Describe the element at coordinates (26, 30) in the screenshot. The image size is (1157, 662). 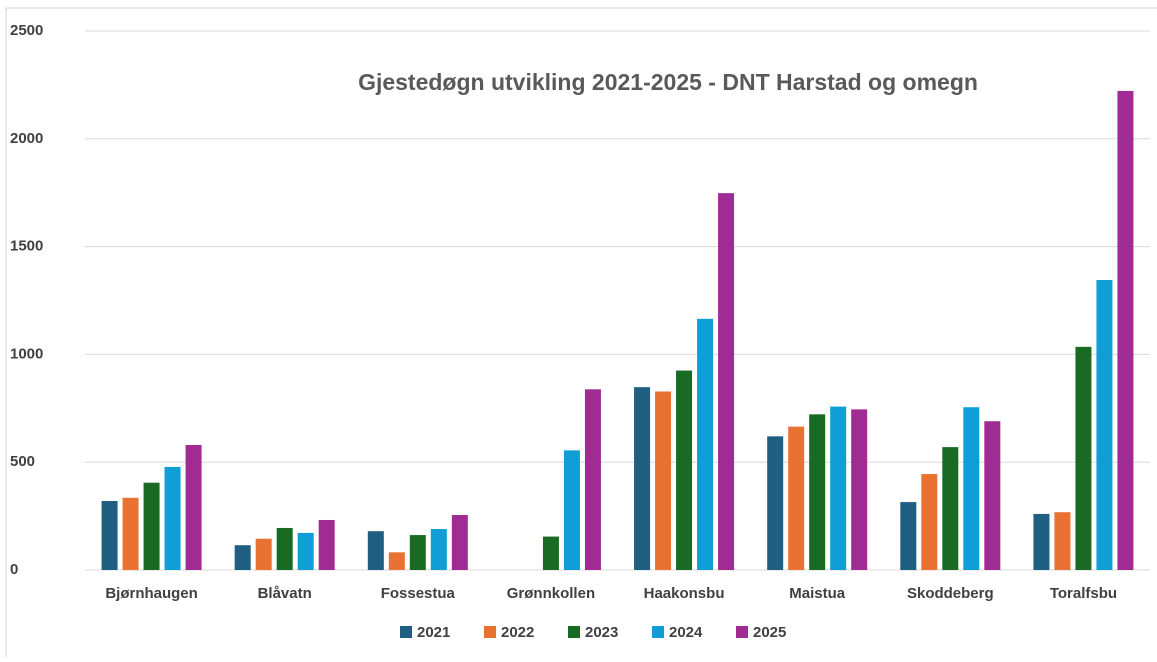
I see `y-tick-label: 2500` at that location.